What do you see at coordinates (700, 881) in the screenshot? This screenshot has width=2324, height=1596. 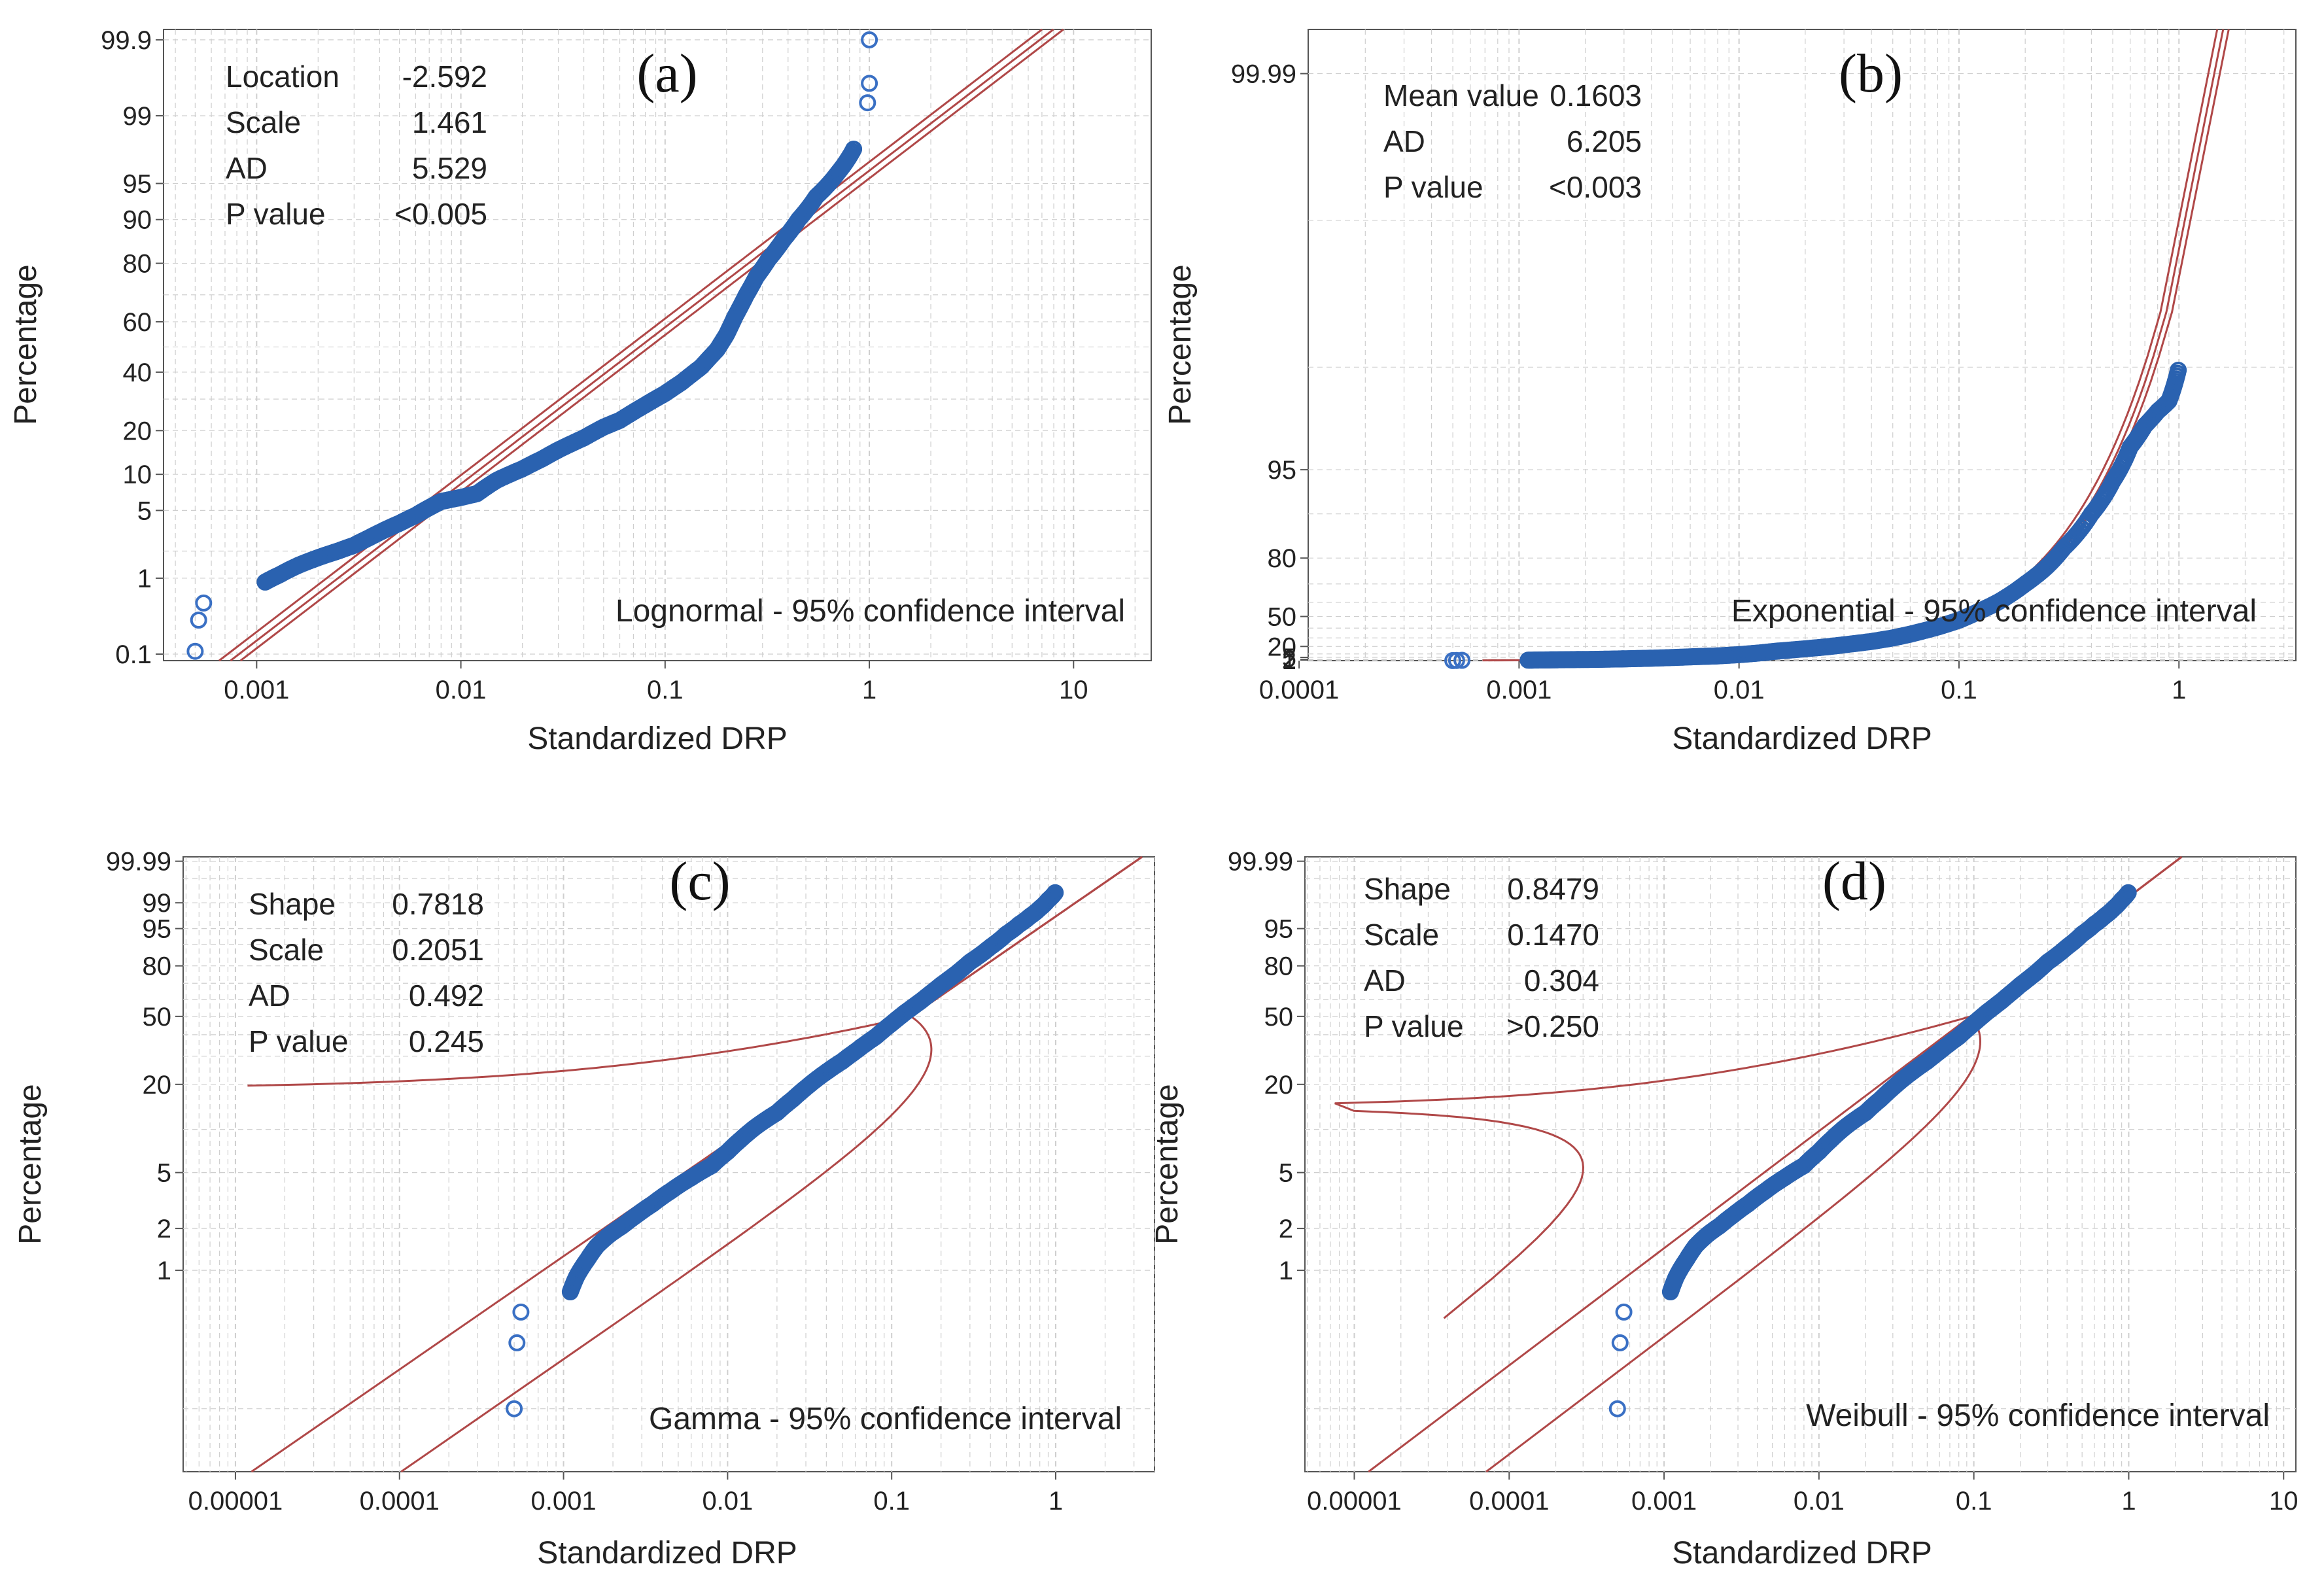 I see `panel-label: (c)` at bounding box center [700, 881].